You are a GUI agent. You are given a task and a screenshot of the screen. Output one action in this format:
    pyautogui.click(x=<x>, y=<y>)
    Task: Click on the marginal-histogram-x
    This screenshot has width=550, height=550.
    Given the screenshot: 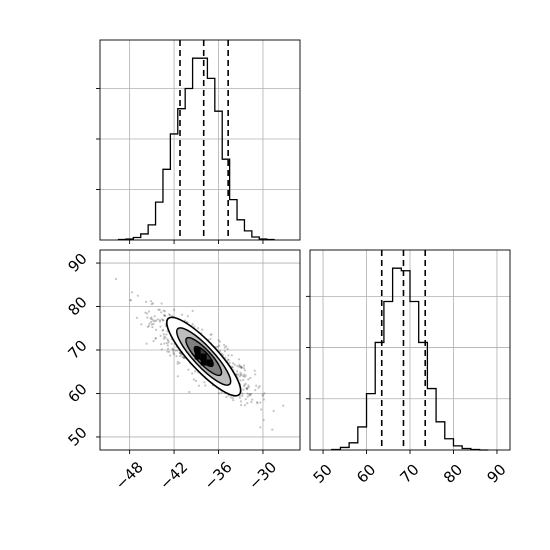 What is the action you would take?
    pyautogui.click(x=198, y=141)
    